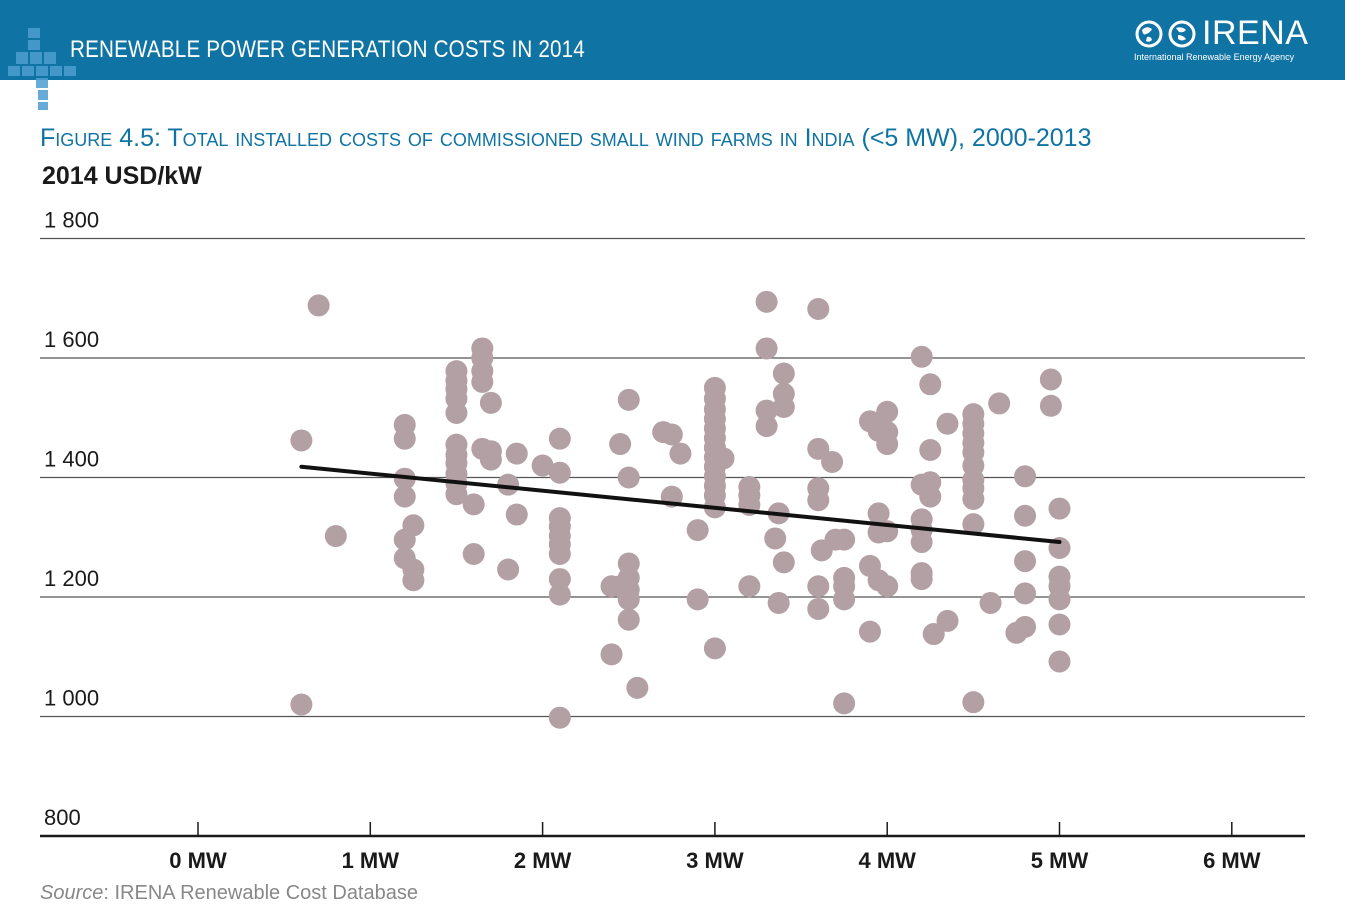 The width and height of the screenshot is (1345, 924). What do you see at coordinates (1232, 860) in the screenshot?
I see `x-tick-label-6: 6 MW` at bounding box center [1232, 860].